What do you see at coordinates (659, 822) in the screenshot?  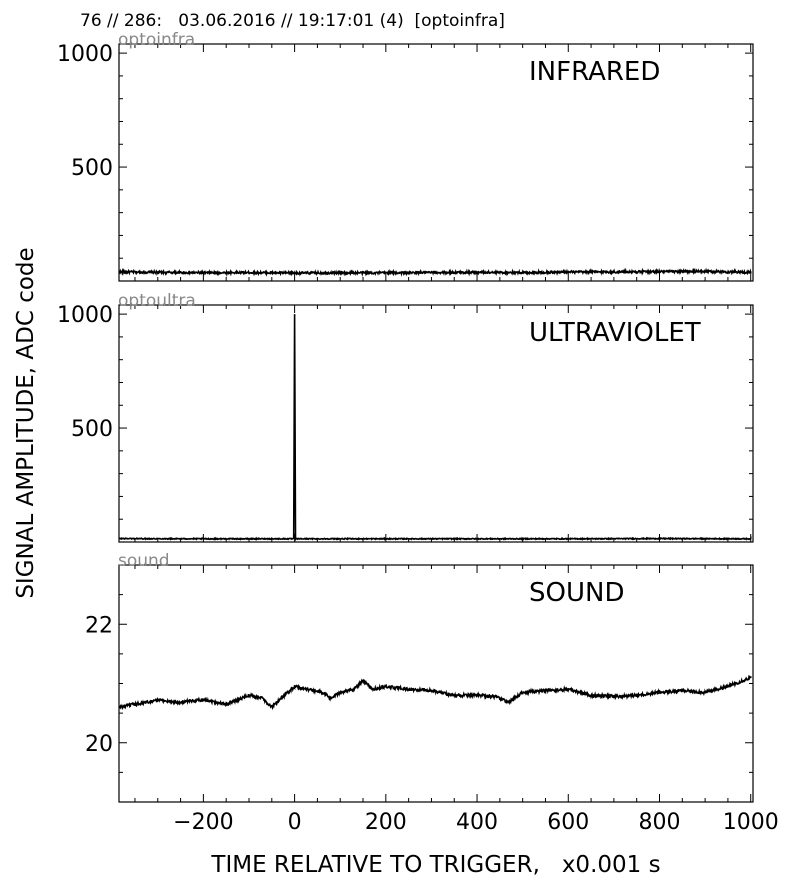 I see `x-tick-label: 800` at bounding box center [659, 822].